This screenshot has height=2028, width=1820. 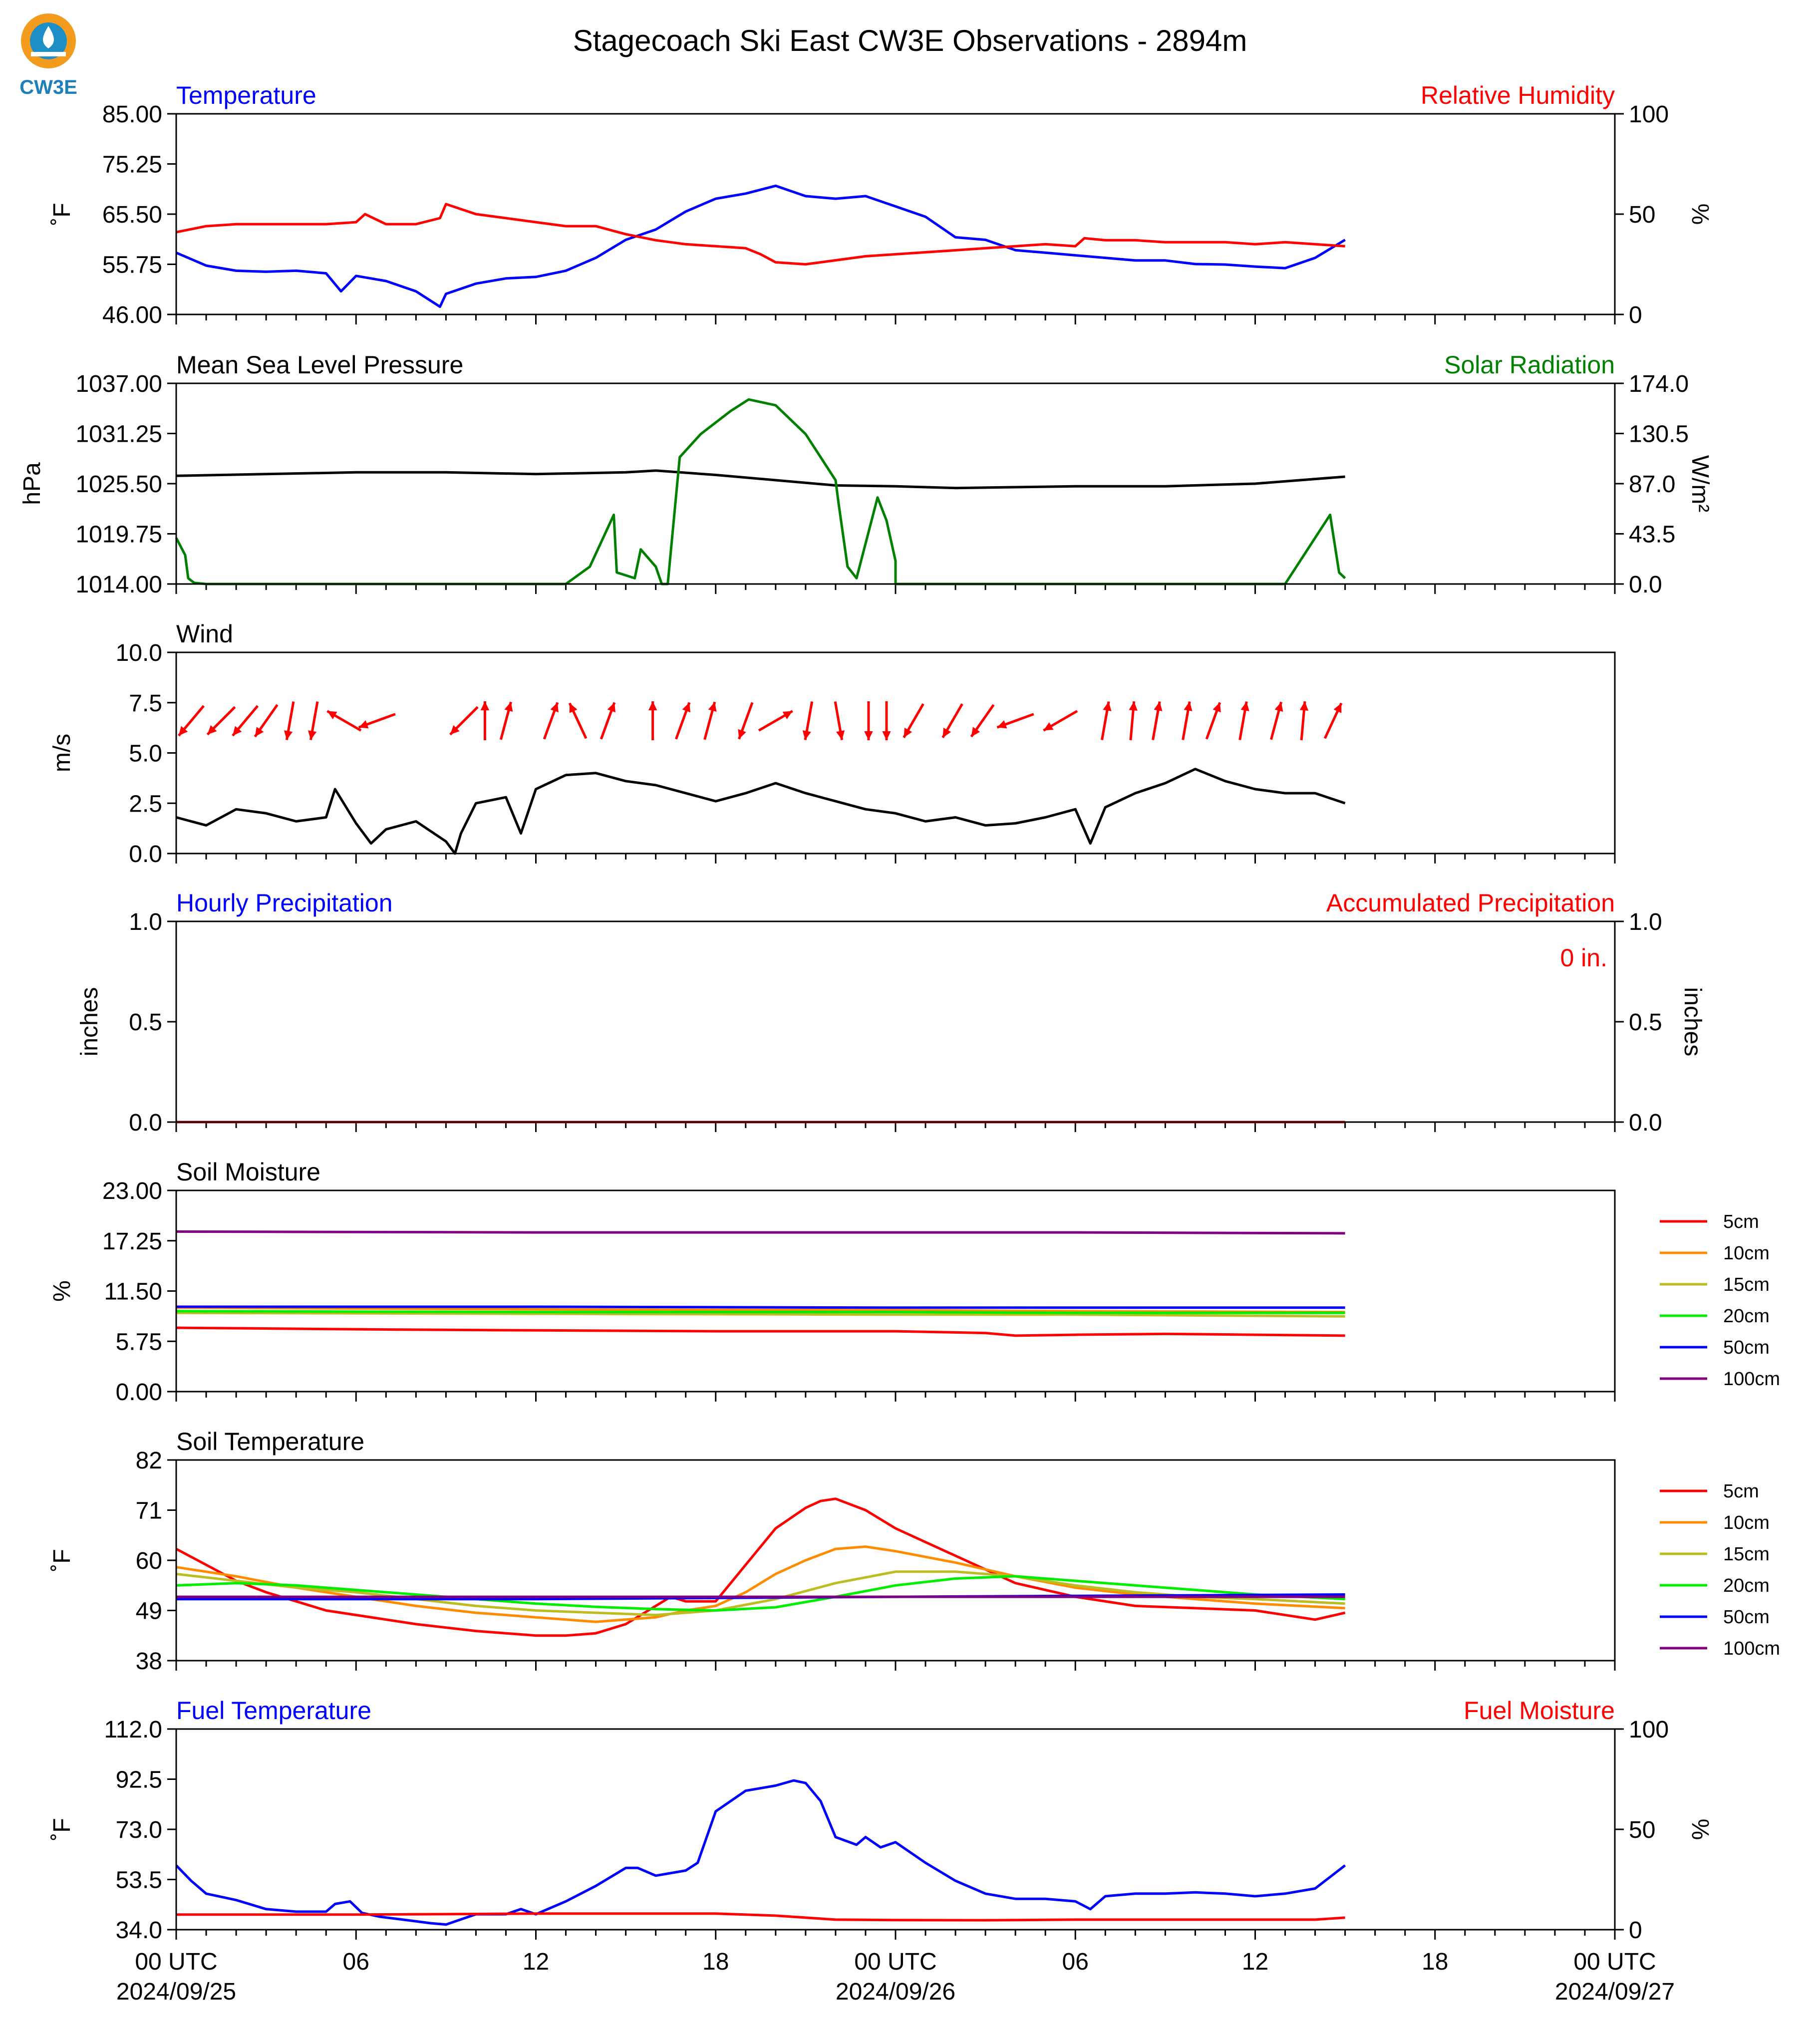 I want to click on series-solar, so click(x=760, y=491).